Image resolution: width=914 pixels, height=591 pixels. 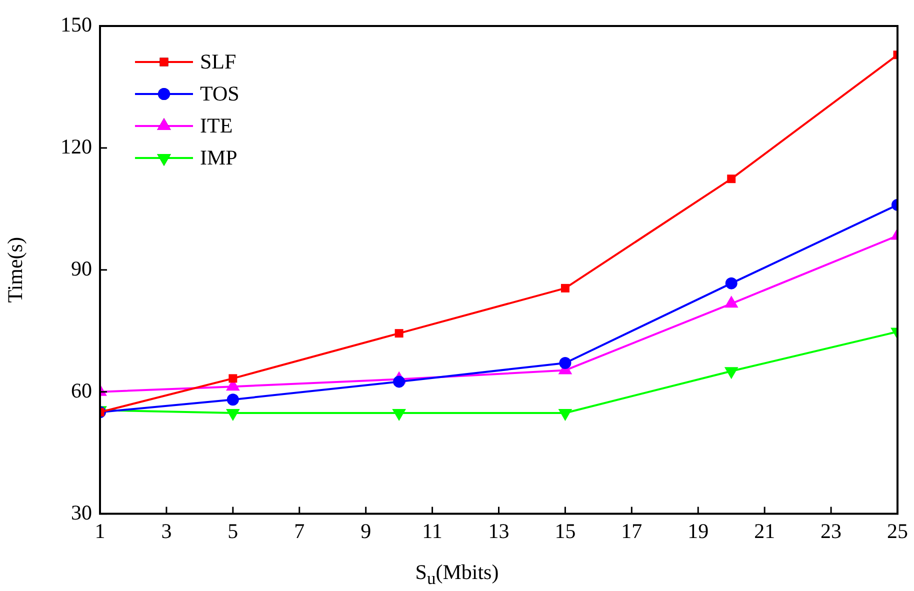 I want to click on x-tick-label: 11, so click(x=432, y=530).